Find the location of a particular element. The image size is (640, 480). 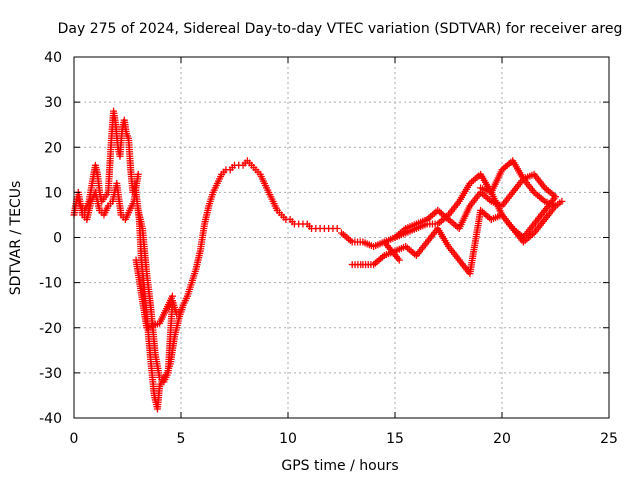

series-late-d is located at coordinates (518, 215).